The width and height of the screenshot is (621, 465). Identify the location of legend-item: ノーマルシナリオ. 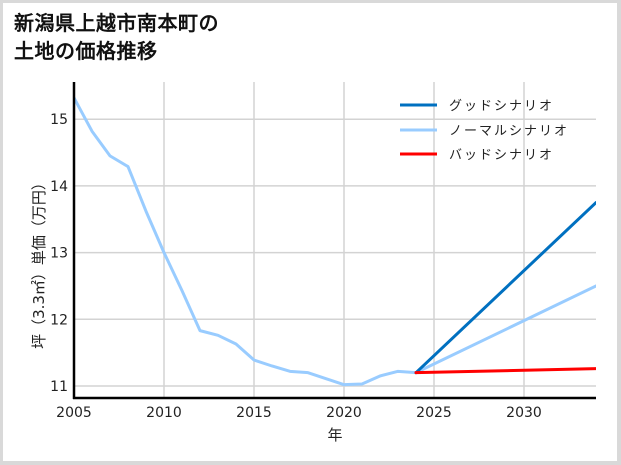
(484, 131).